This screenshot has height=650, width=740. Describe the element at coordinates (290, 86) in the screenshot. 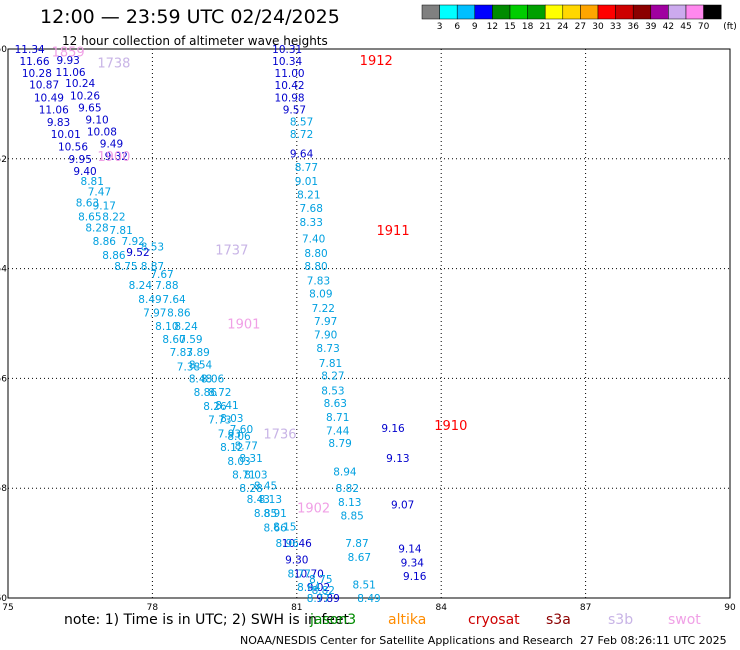

I see `wave-height-label: 10.42` at that location.